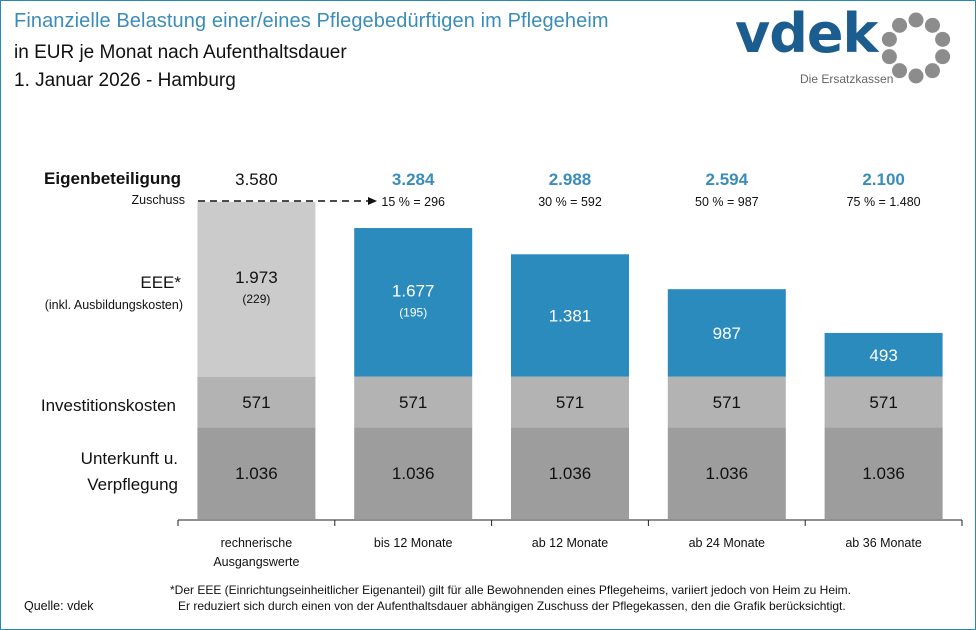 The width and height of the screenshot is (976, 630). Describe the element at coordinates (256, 179) in the screenshot. I see `total-label: 3.580` at that location.